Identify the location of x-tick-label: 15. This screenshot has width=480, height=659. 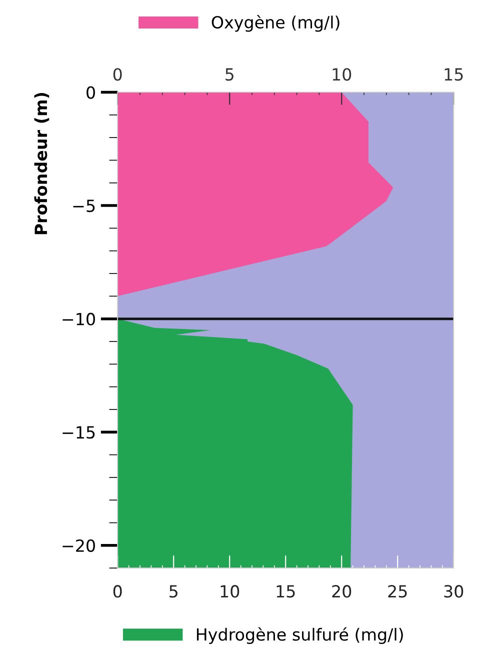
(285, 591).